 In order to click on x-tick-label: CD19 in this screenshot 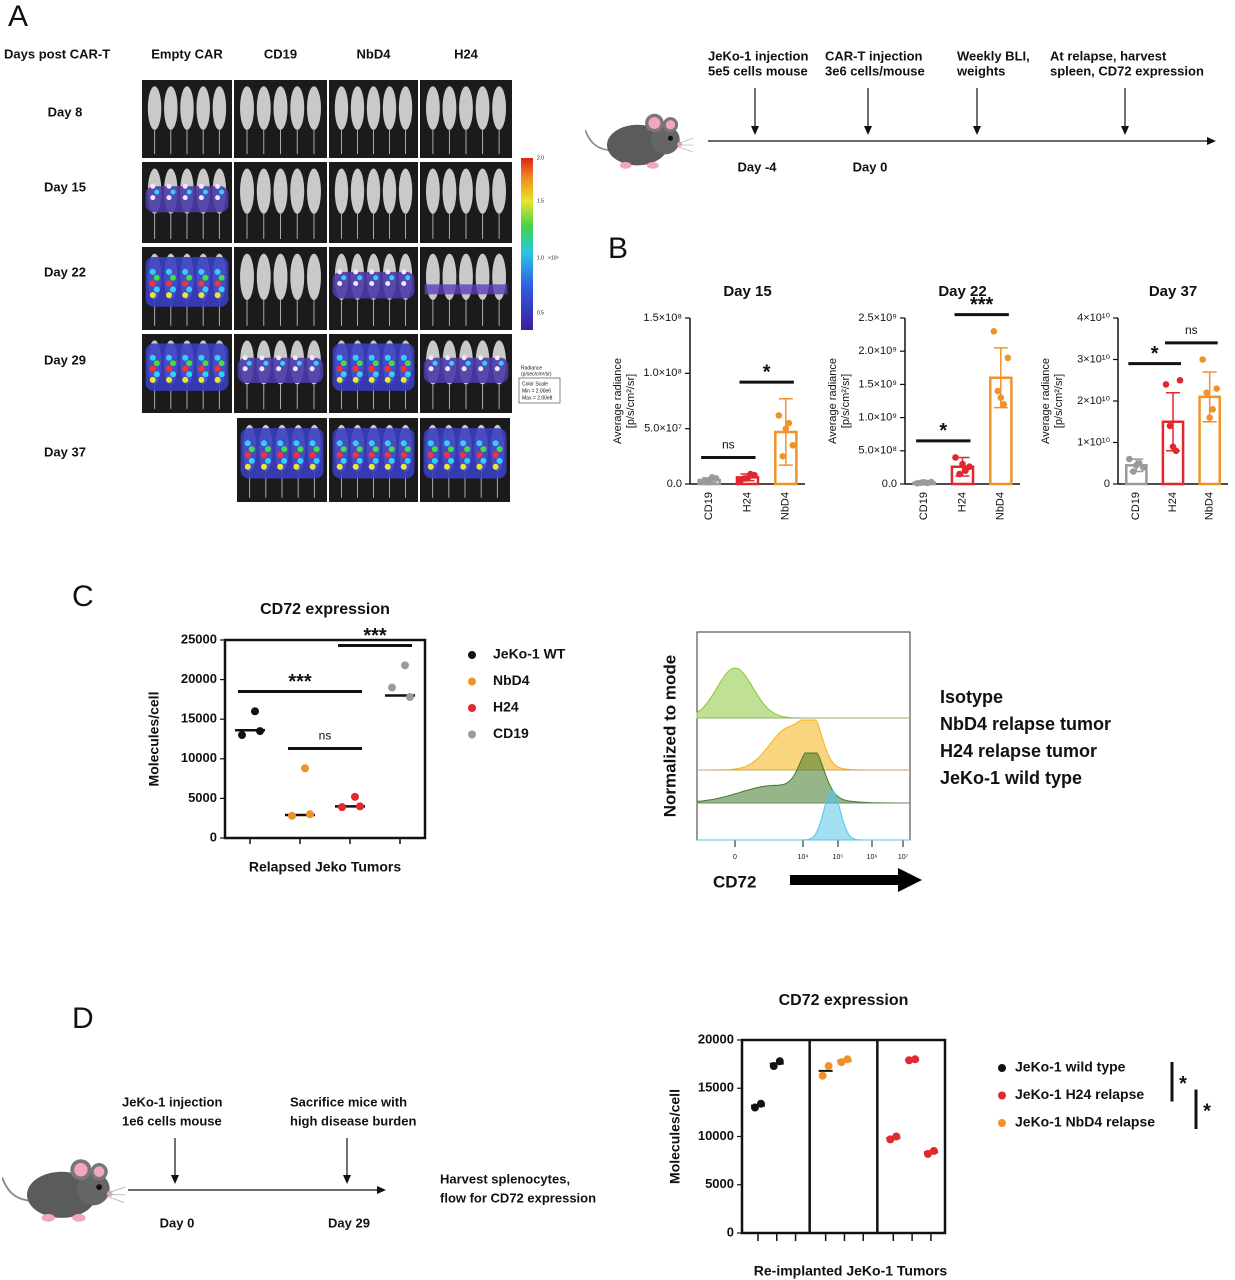, I will do `click(709, 506)`.